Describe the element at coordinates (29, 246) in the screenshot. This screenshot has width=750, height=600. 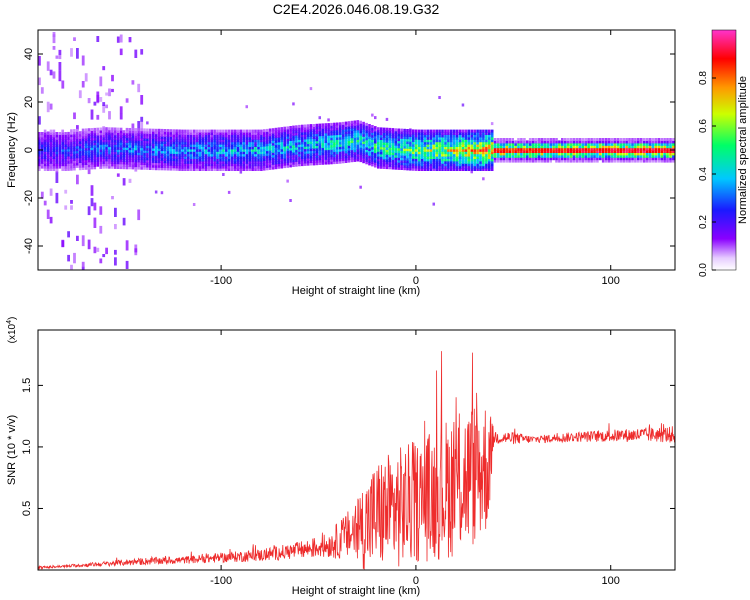
I see `spectrogram-y-tick-label: -40` at that location.